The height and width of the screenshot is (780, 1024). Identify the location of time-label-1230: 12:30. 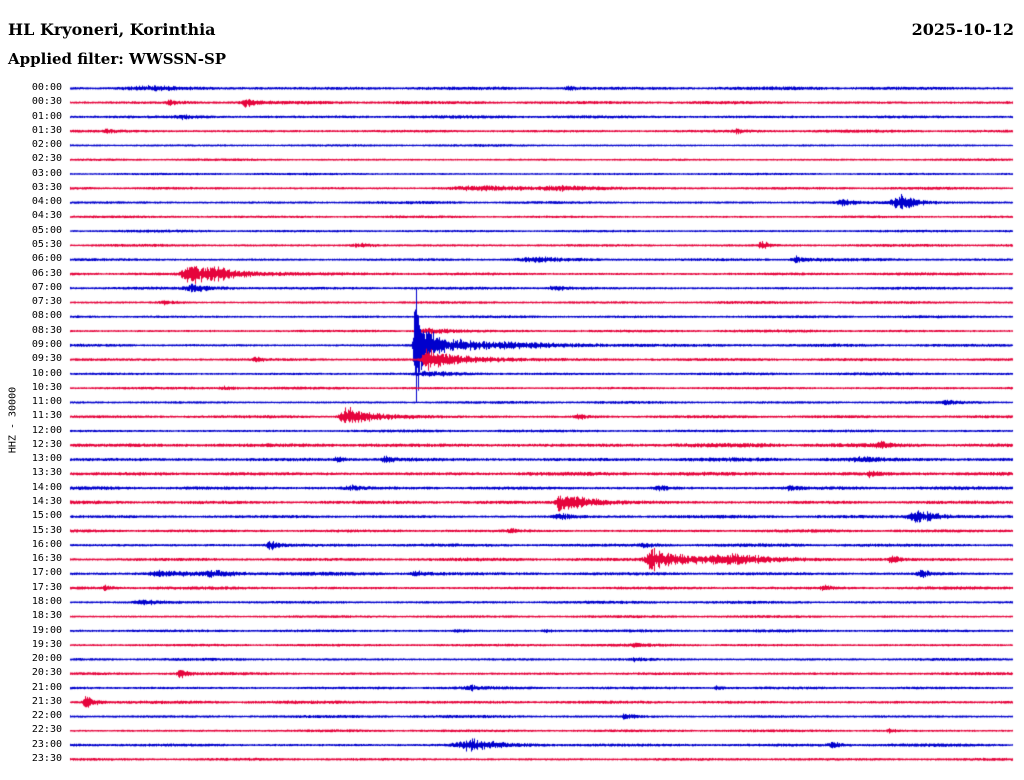
(46, 444).